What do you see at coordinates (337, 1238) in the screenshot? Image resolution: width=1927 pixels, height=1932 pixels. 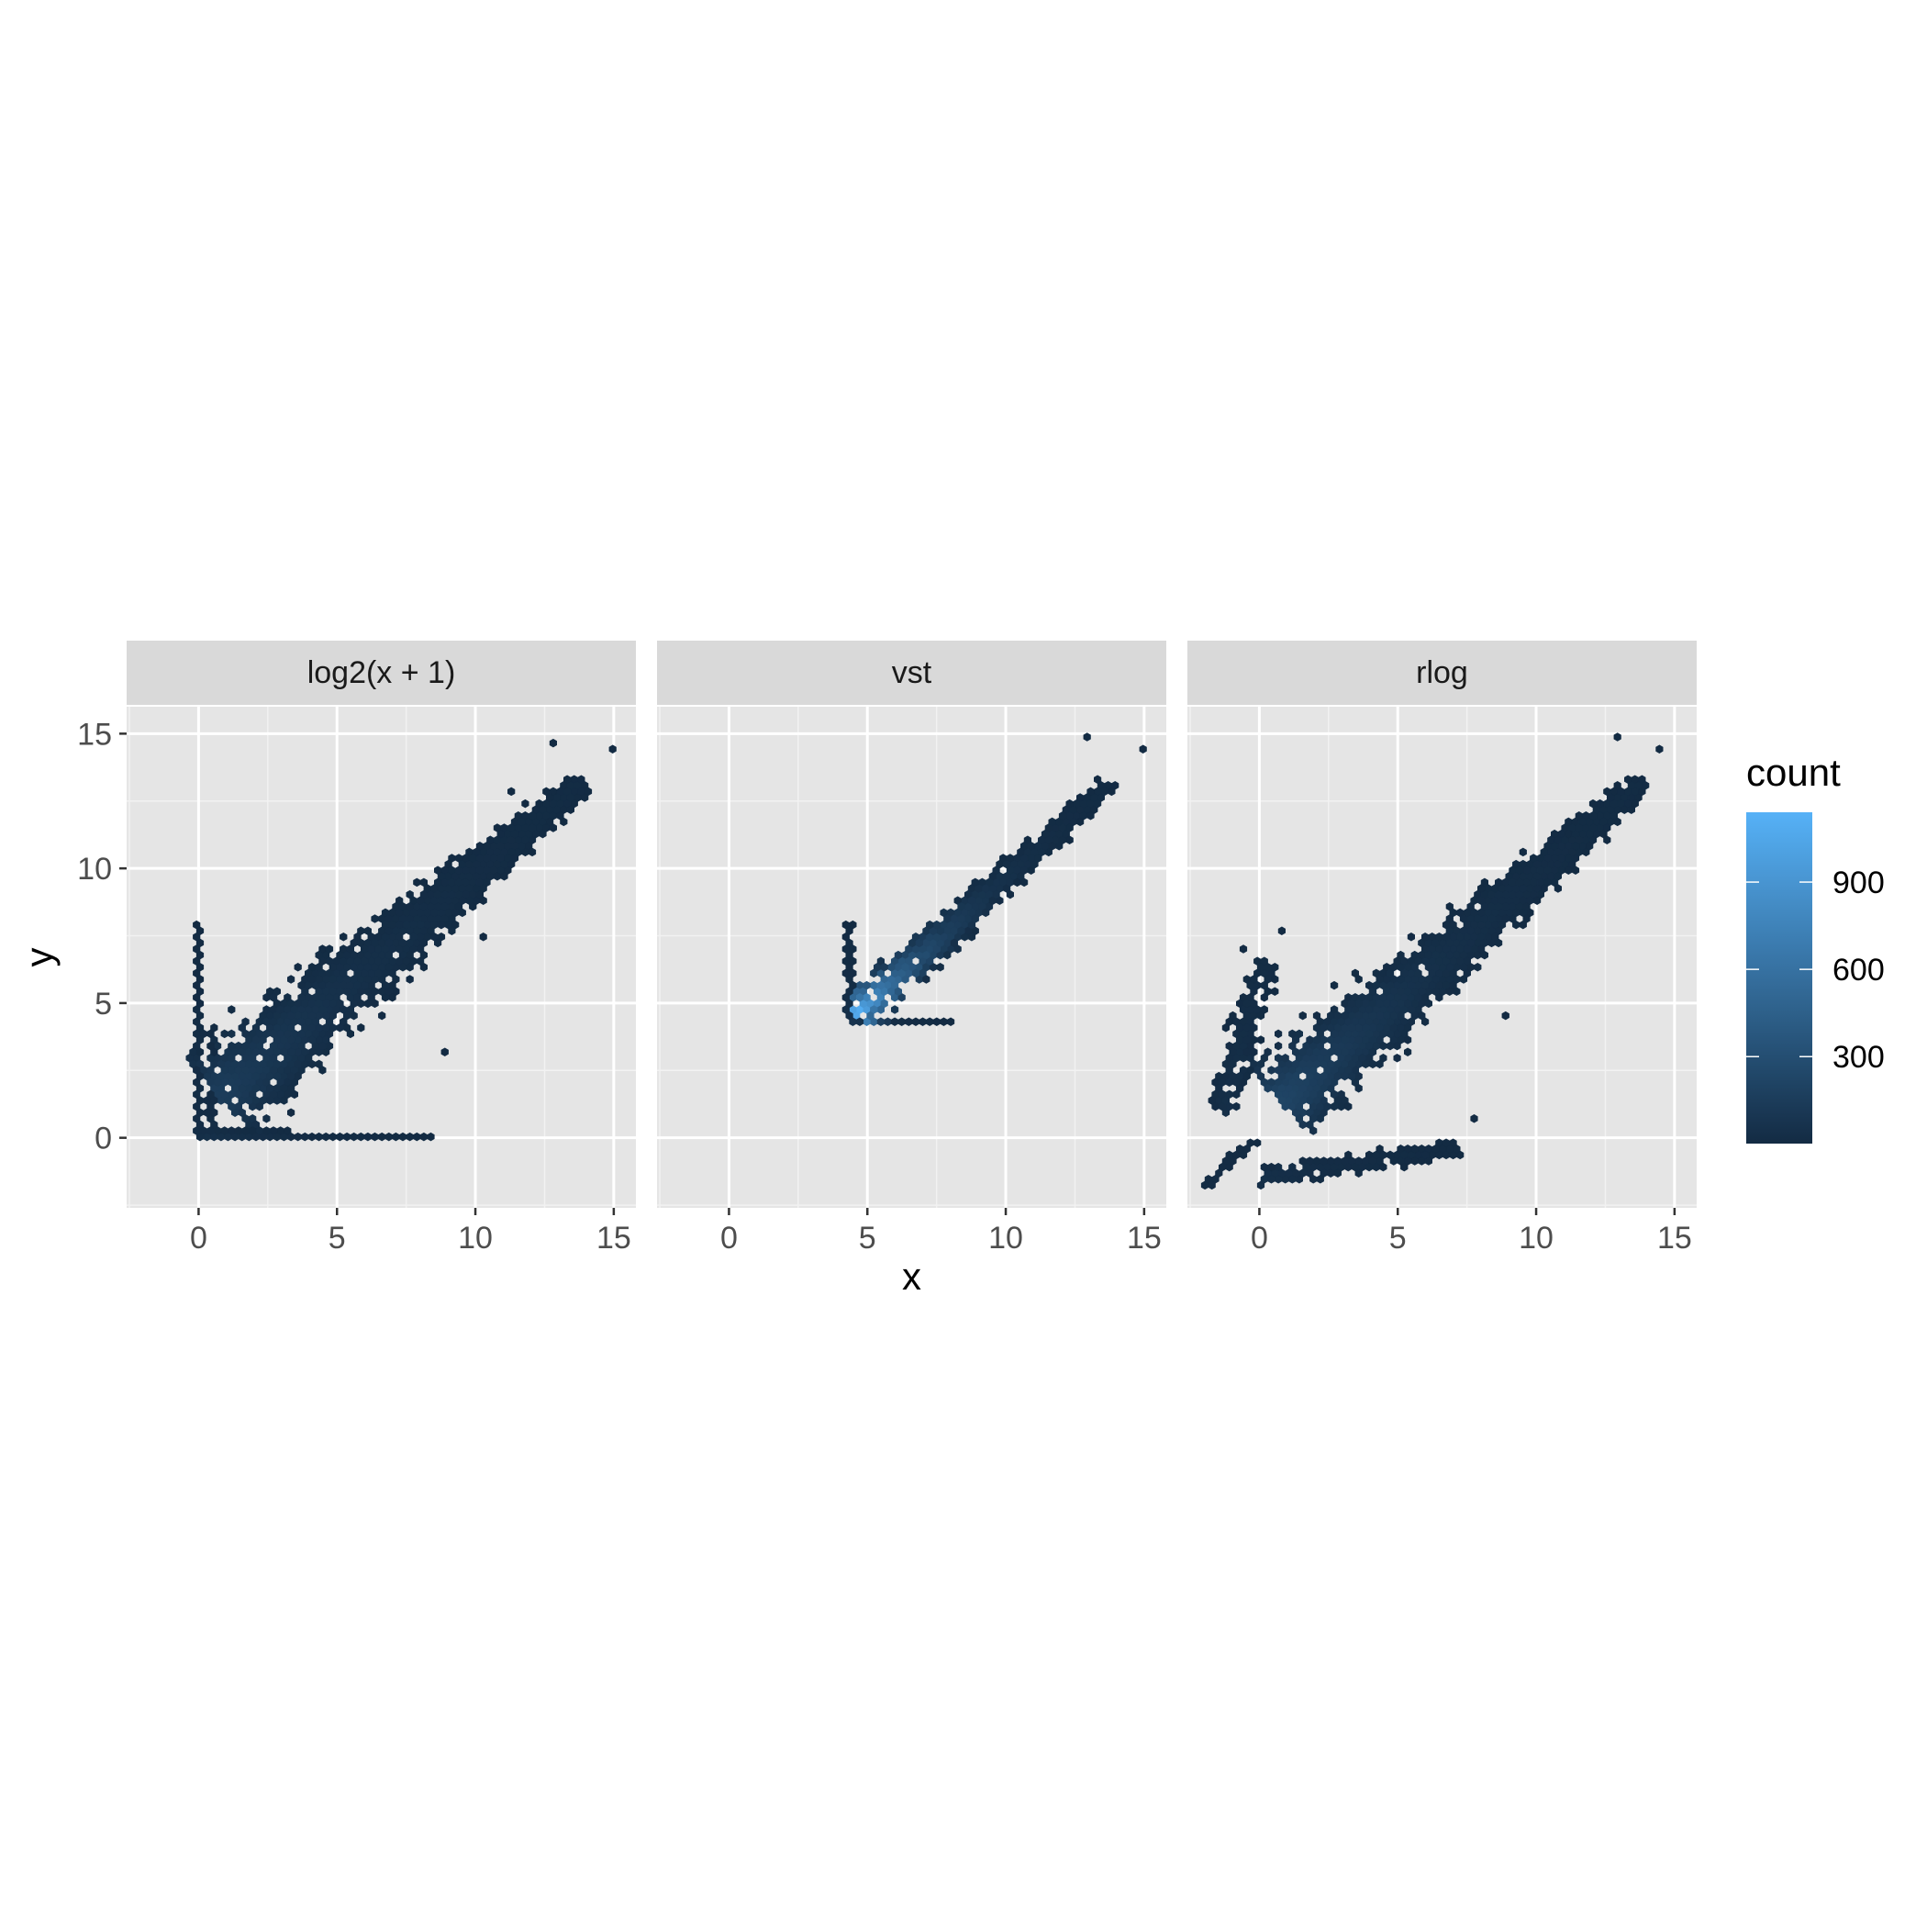 I see `x-tick-label: 5` at bounding box center [337, 1238].